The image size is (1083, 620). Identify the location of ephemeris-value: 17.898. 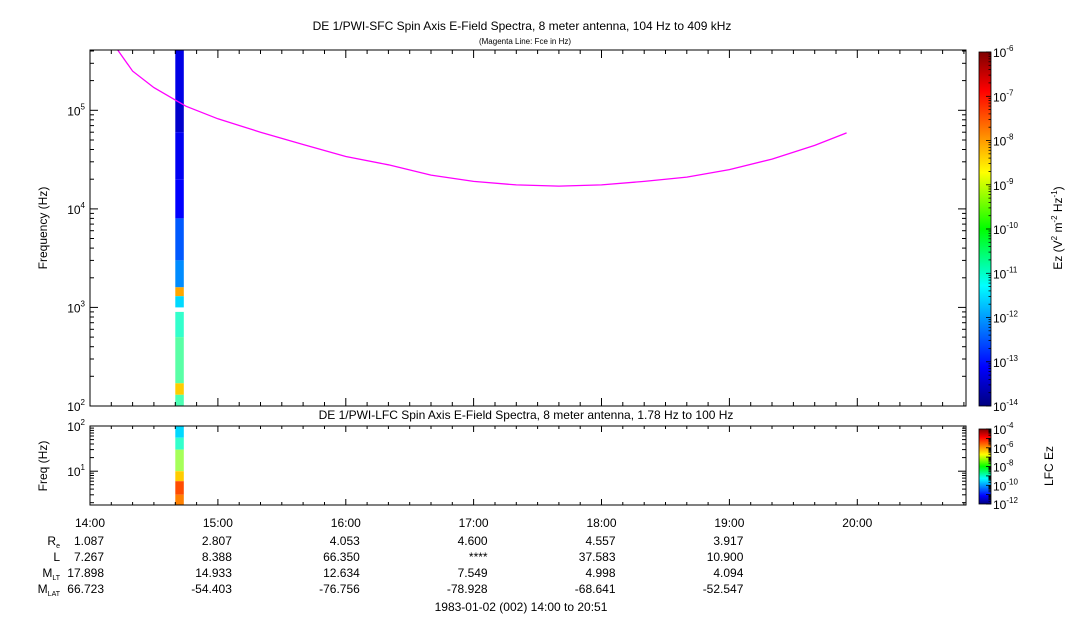
(85, 573).